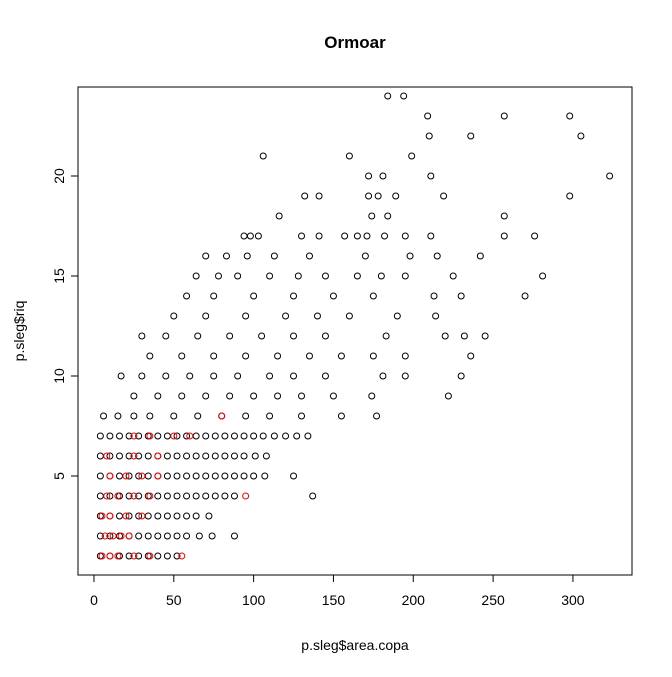 Image resolution: width=672 pixels, height=677 pixels. I want to click on y-tick-label: 15, so click(59, 276).